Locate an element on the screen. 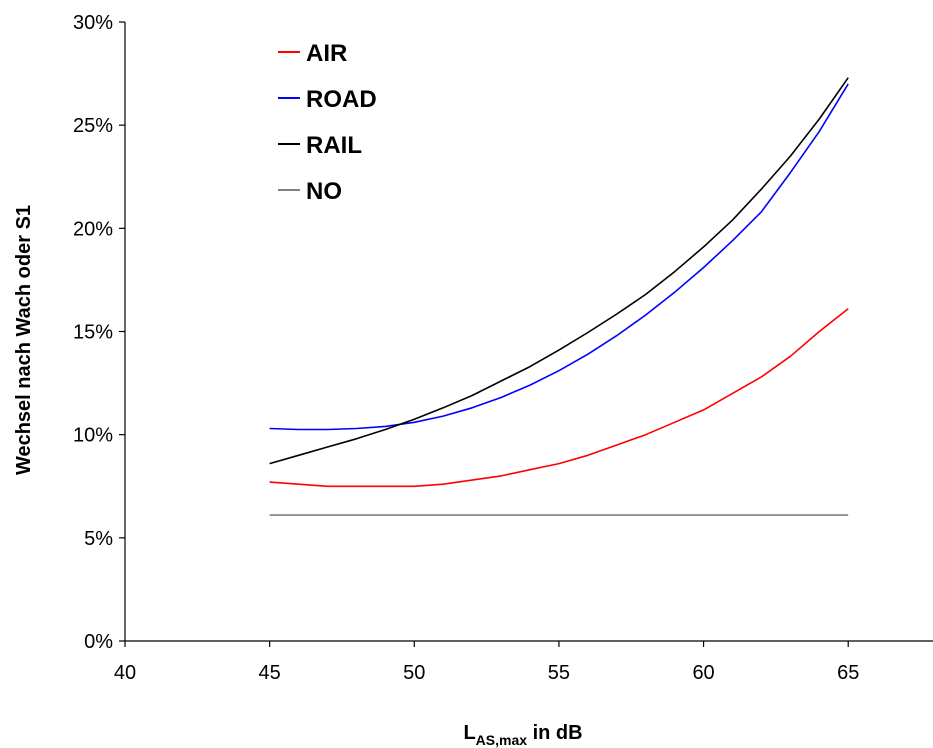 The height and width of the screenshot is (748, 933). legend-label-no: NO is located at coordinates (324, 191).